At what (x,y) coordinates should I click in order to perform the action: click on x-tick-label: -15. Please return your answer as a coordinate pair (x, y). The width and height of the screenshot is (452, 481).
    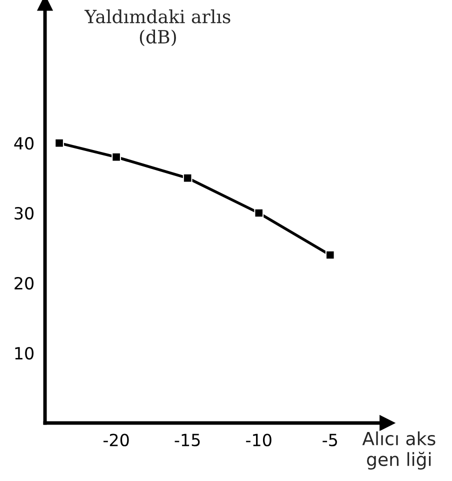
    Looking at the image, I should click on (187, 440).